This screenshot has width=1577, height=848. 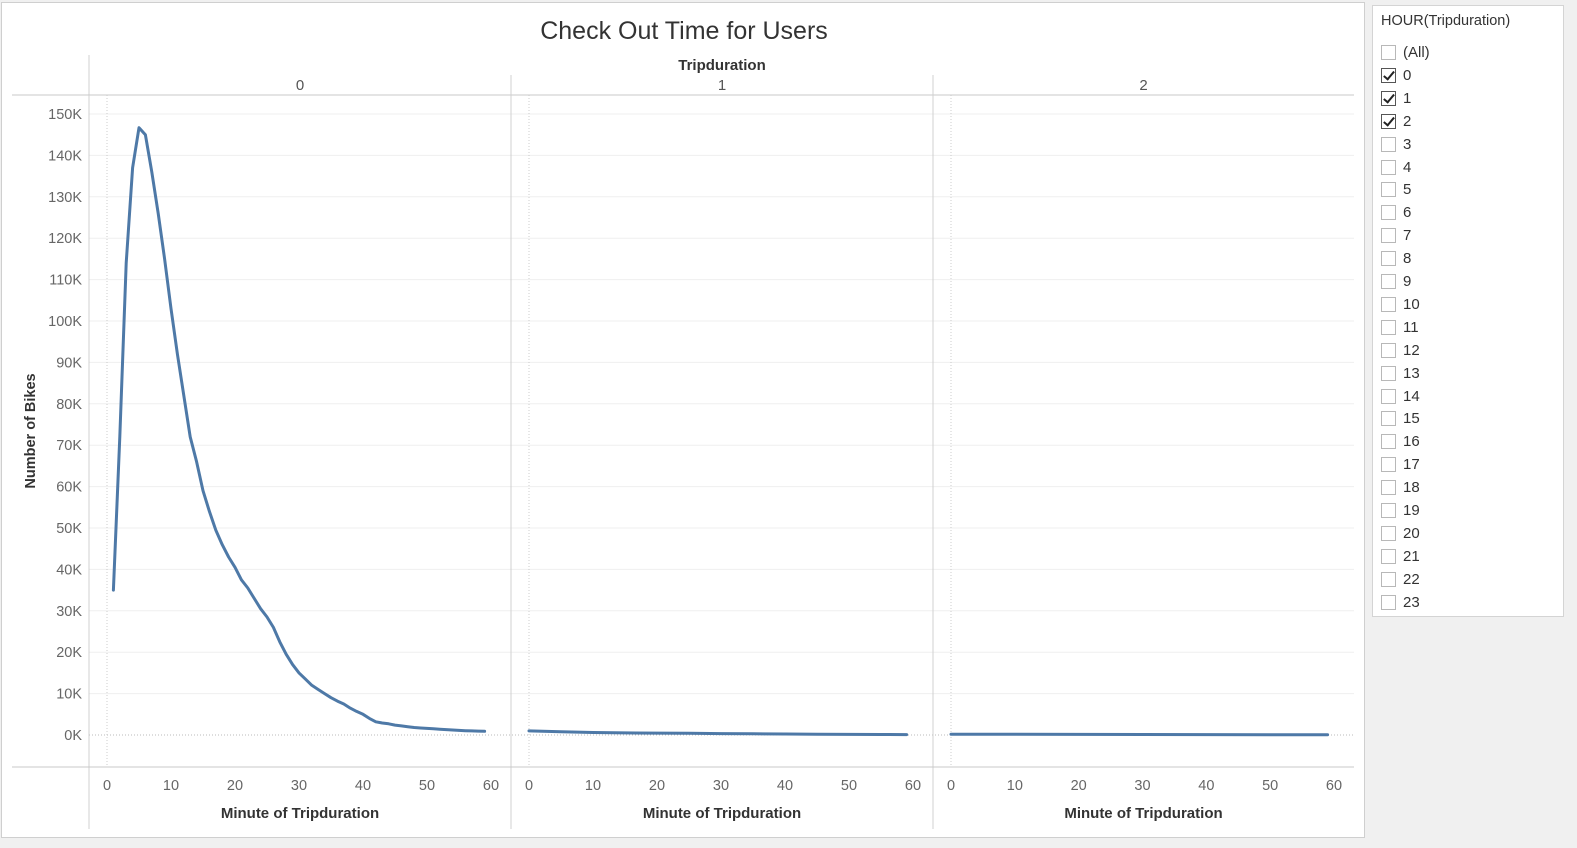 I want to click on filter-item: 3, so click(x=1466, y=146).